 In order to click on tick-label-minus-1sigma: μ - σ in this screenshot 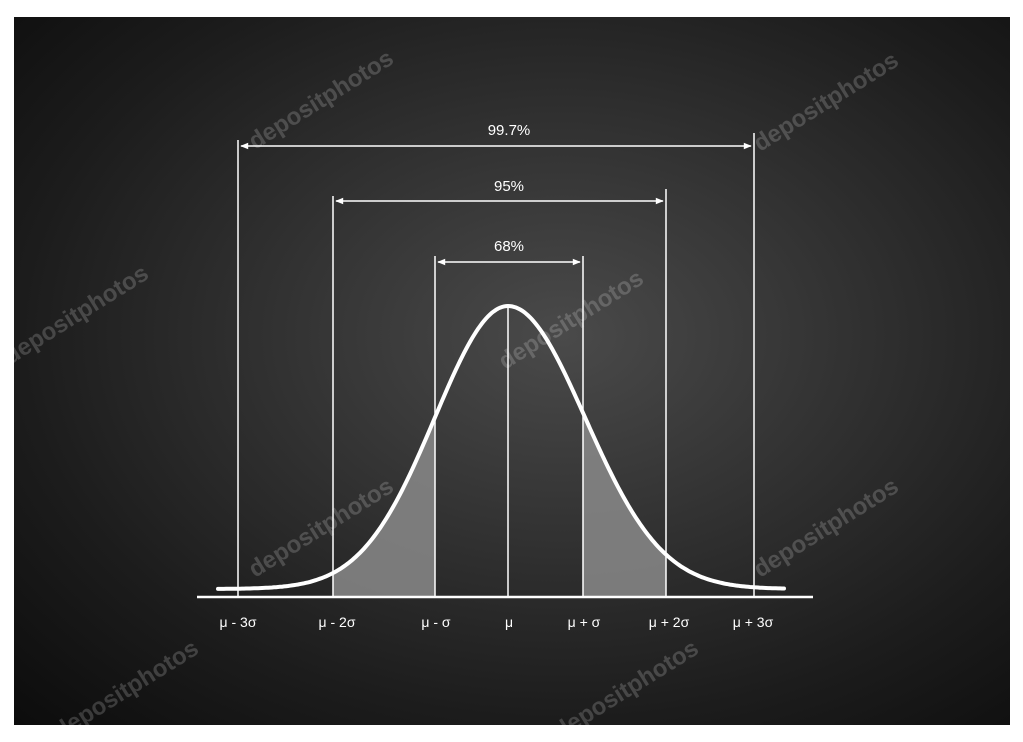, I will do `click(436, 622)`.